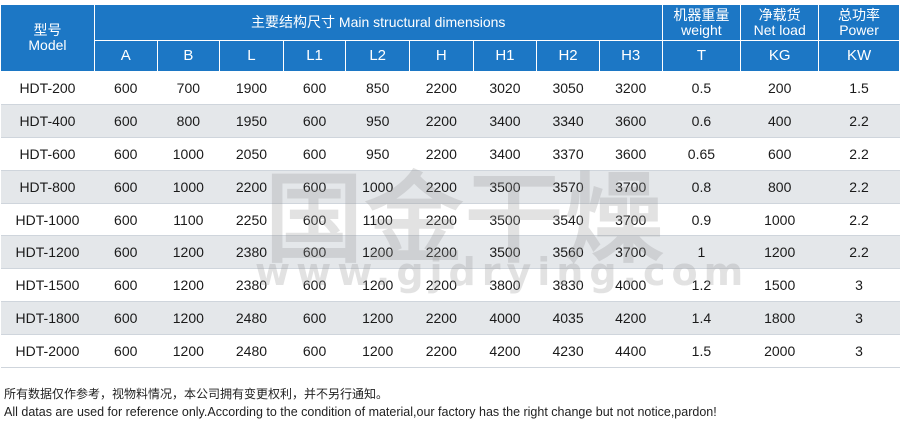 This screenshot has height=425, width=900. Describe the element at coordinates (779, 252) in the screenshot. I see `cell-netload: 1200` at that location.